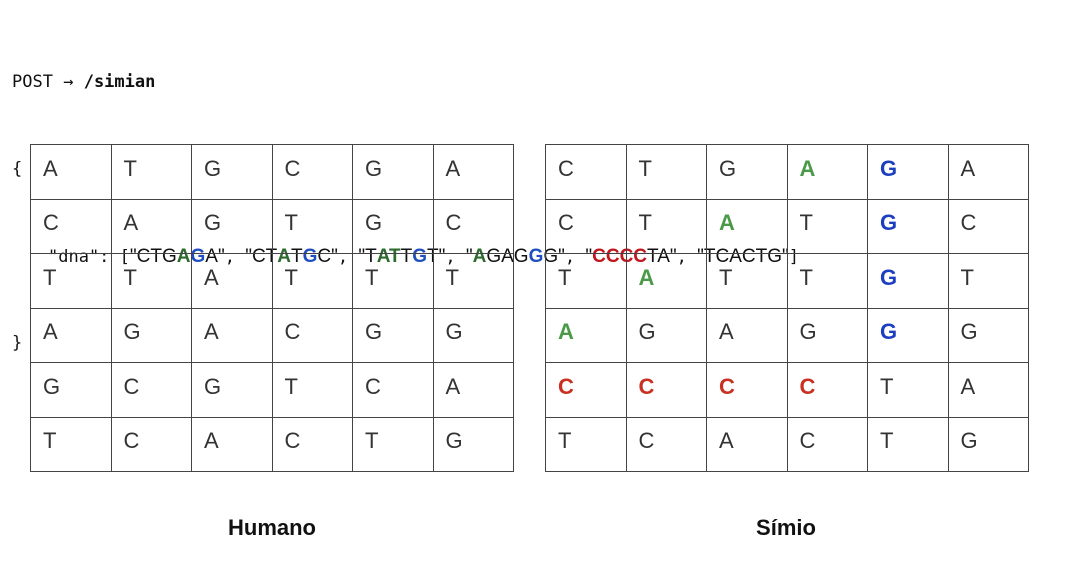 The image size is (1065, 566). I want to click on close-brace: }, so click(17, 343).